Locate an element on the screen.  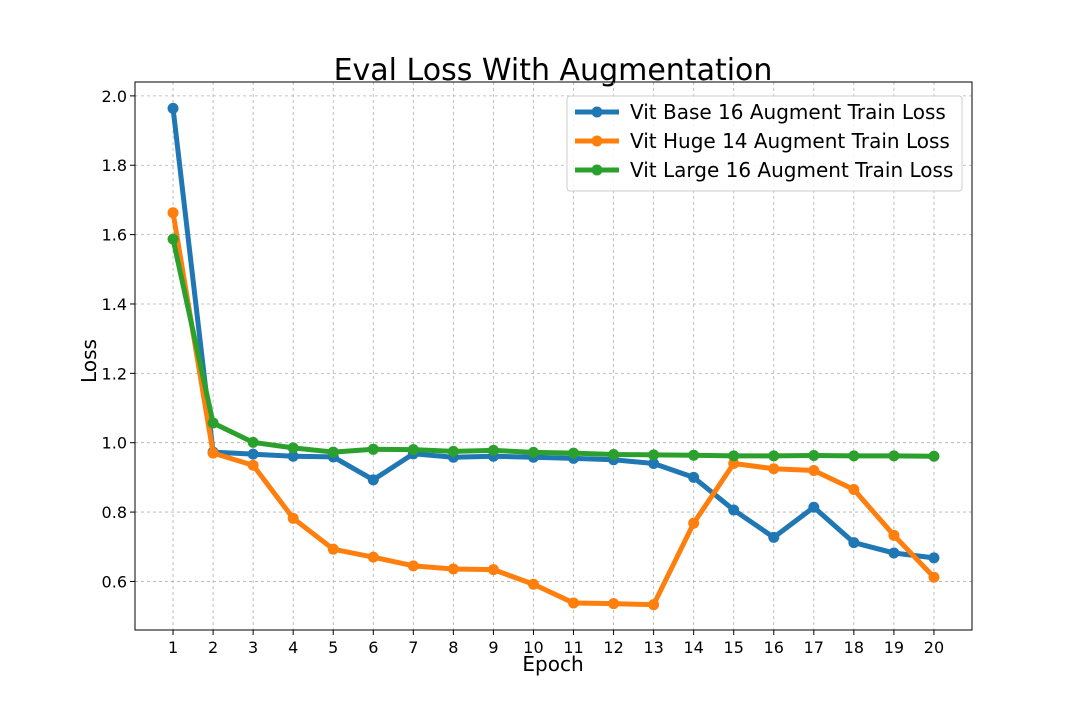
x-tick-label: 12 is located at coordinates (613, 647).